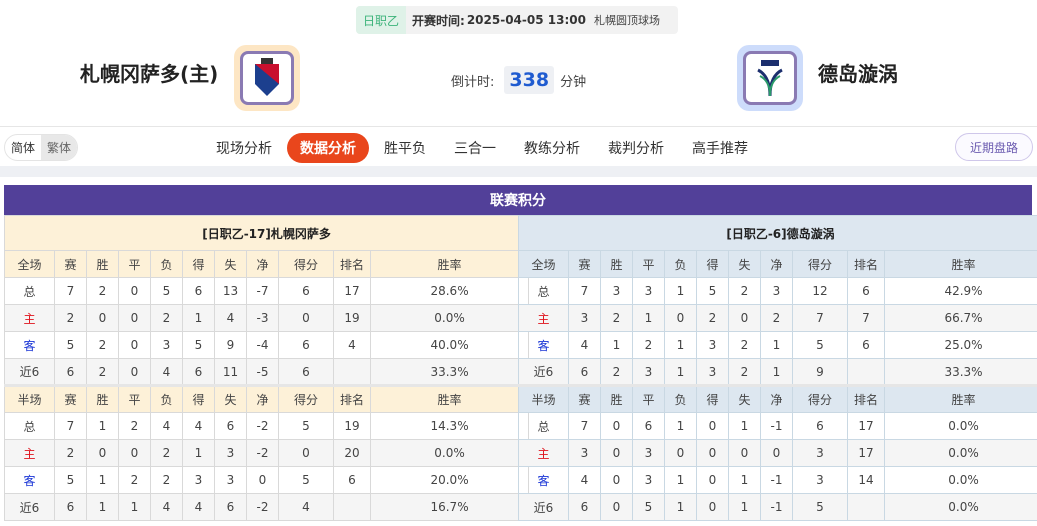  Describe the element at coordinates (449, 480) in the screenshot. I see `cell: 20.0%` at that location.